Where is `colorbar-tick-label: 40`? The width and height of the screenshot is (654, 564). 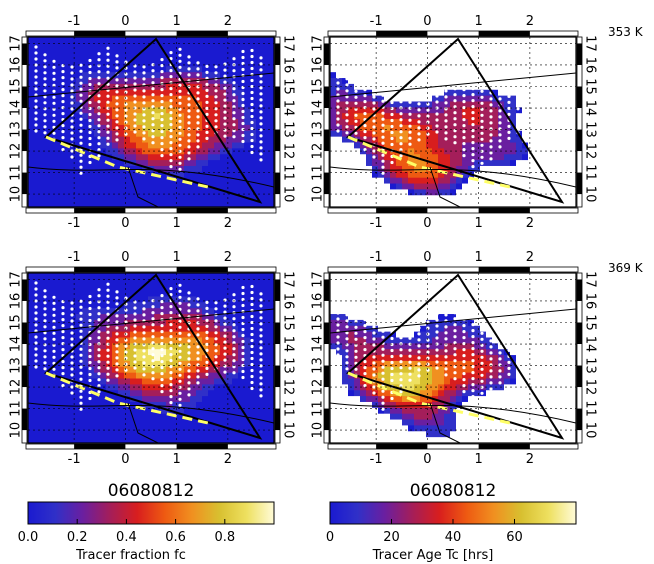
colorbar-tick-label: 40 is located at coordinates (453, 537).